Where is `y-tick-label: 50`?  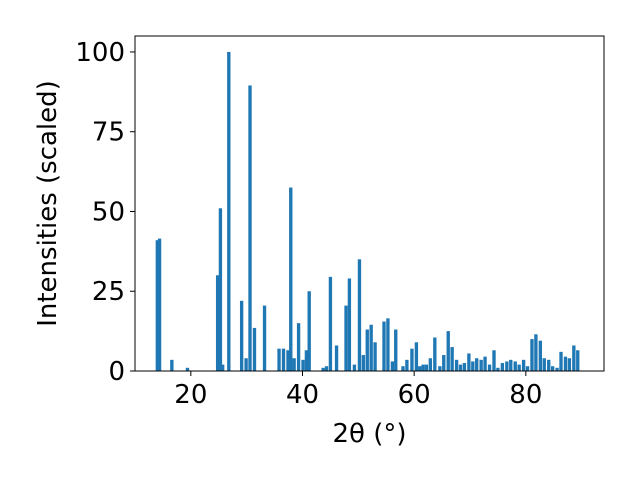 y-tick-label: 50 is located at coordinates (108, 212).